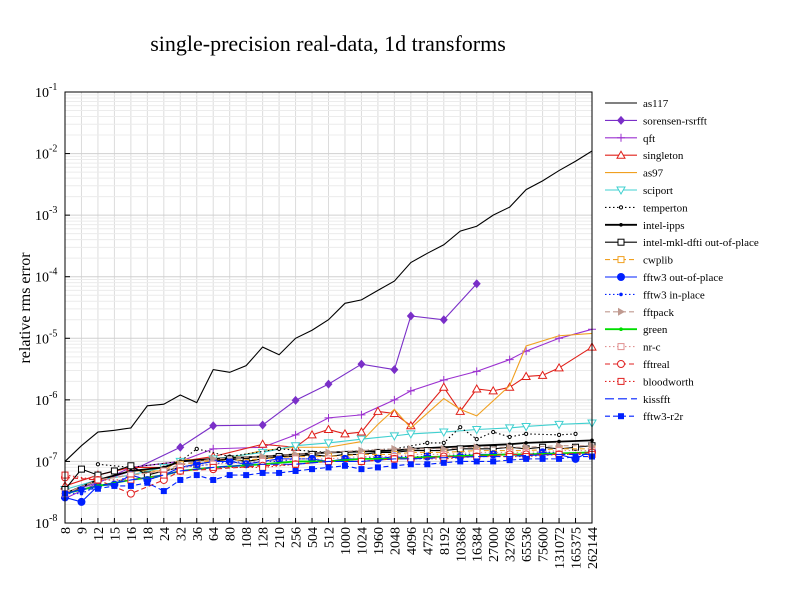 This screenshot has height=612, width=792. I want to click on x-tick-label: 12, so click(99, 534).